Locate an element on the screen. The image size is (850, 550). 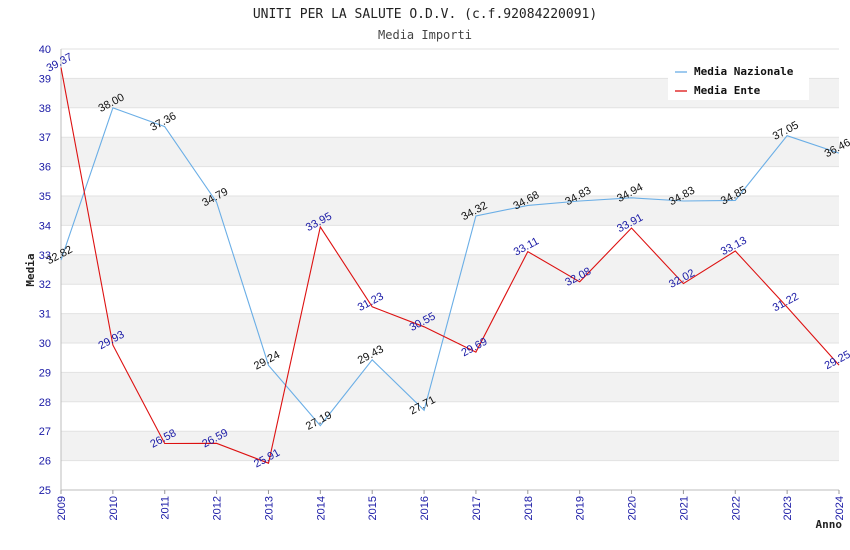
data-label: 29.24 is located at coordinates (267, 361).